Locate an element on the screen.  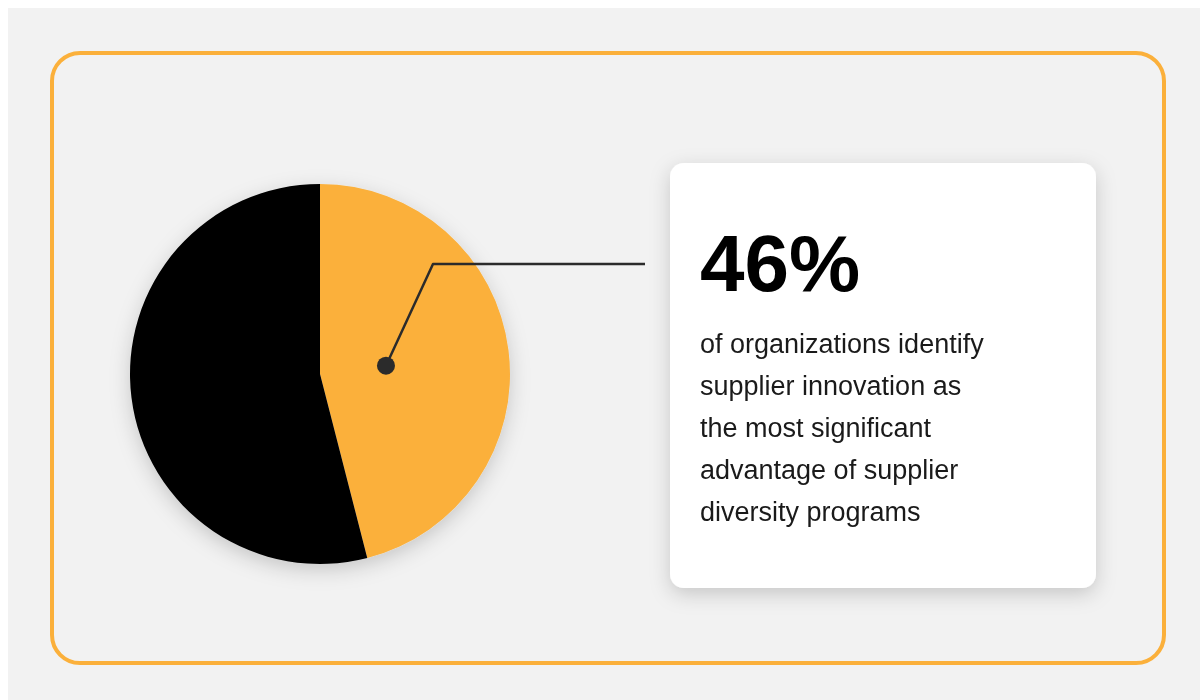
text: of organizations identify supplier innovation as the most significant advantage of supplier diversity programs is located at coordinates (842, 428).